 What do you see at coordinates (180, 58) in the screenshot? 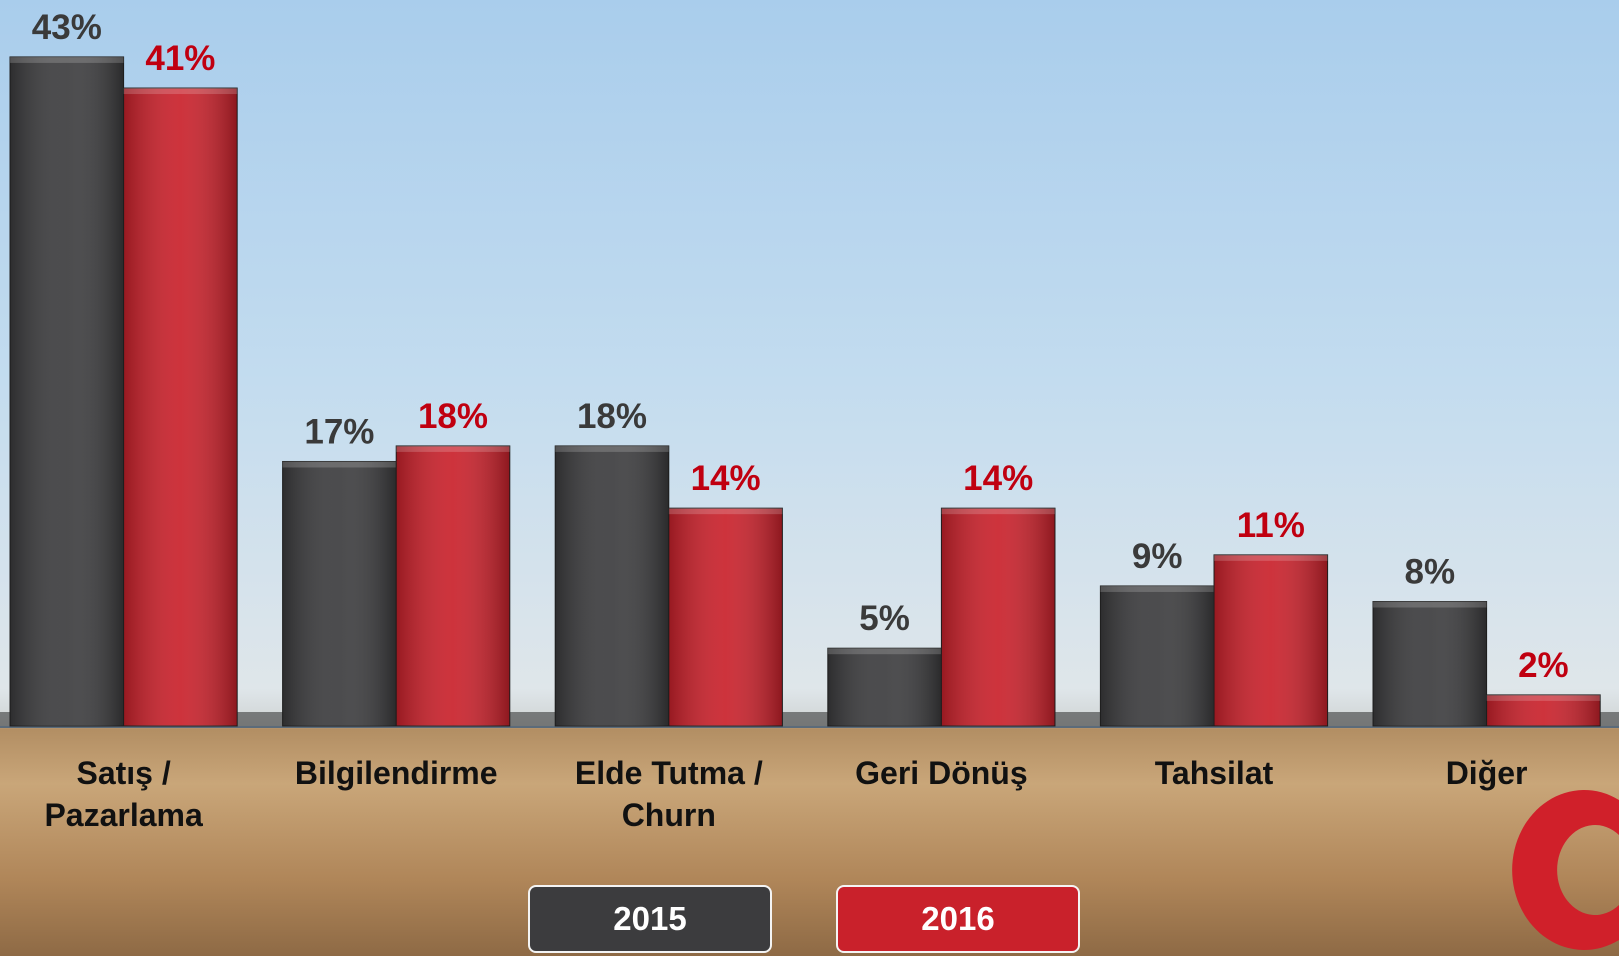
I see `value-label: 41%` at bounding box center [180, 58].